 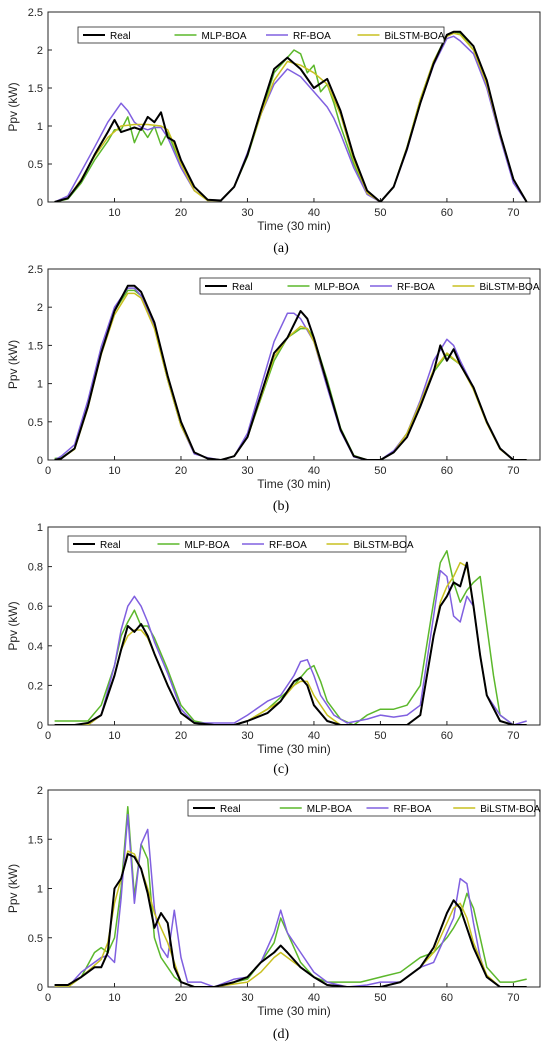 I want to click on panel-label: (a), so click(x=281, y=248).